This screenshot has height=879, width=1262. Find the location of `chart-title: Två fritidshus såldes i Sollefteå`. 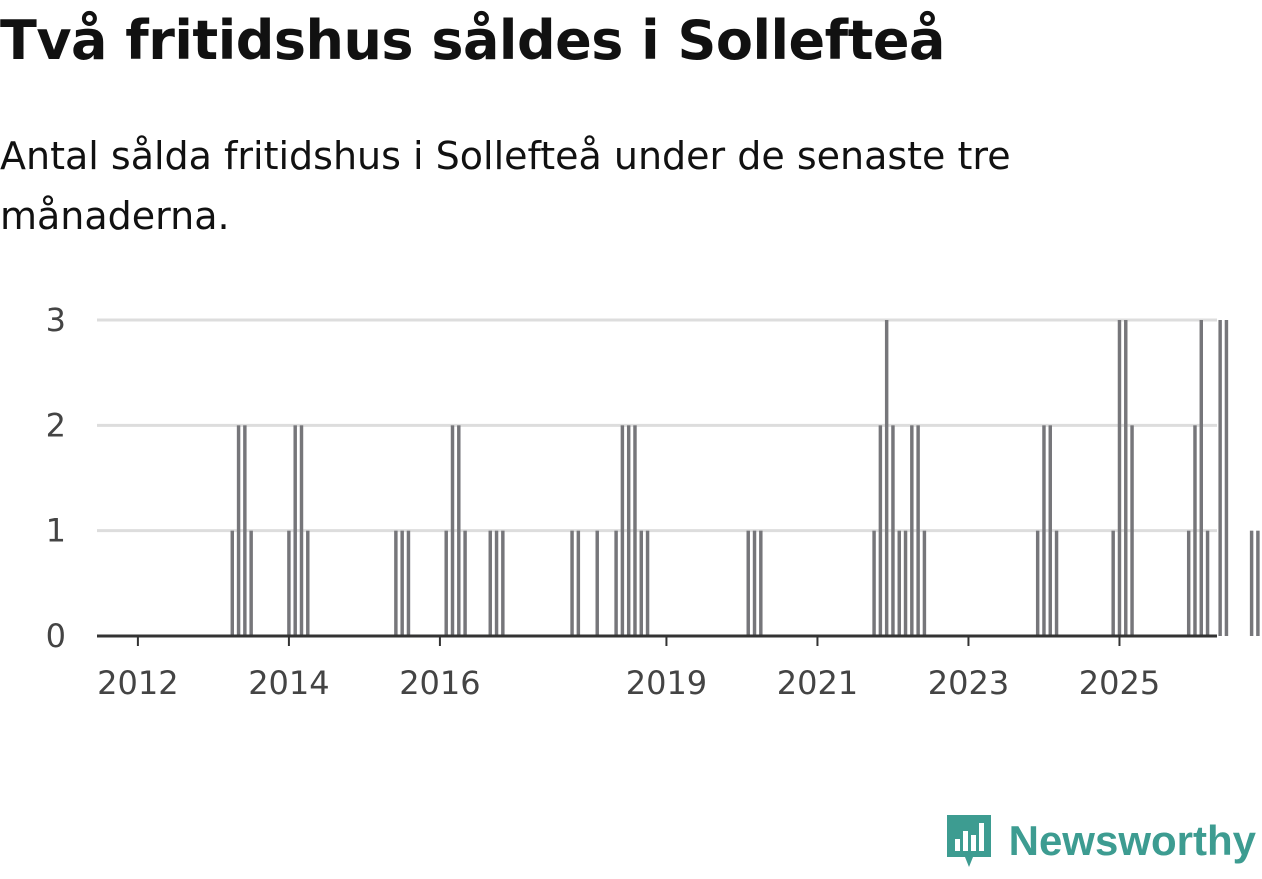

chart-title: Två fritidshus såldes i Sollefteå is located at coordinates (472, 40).